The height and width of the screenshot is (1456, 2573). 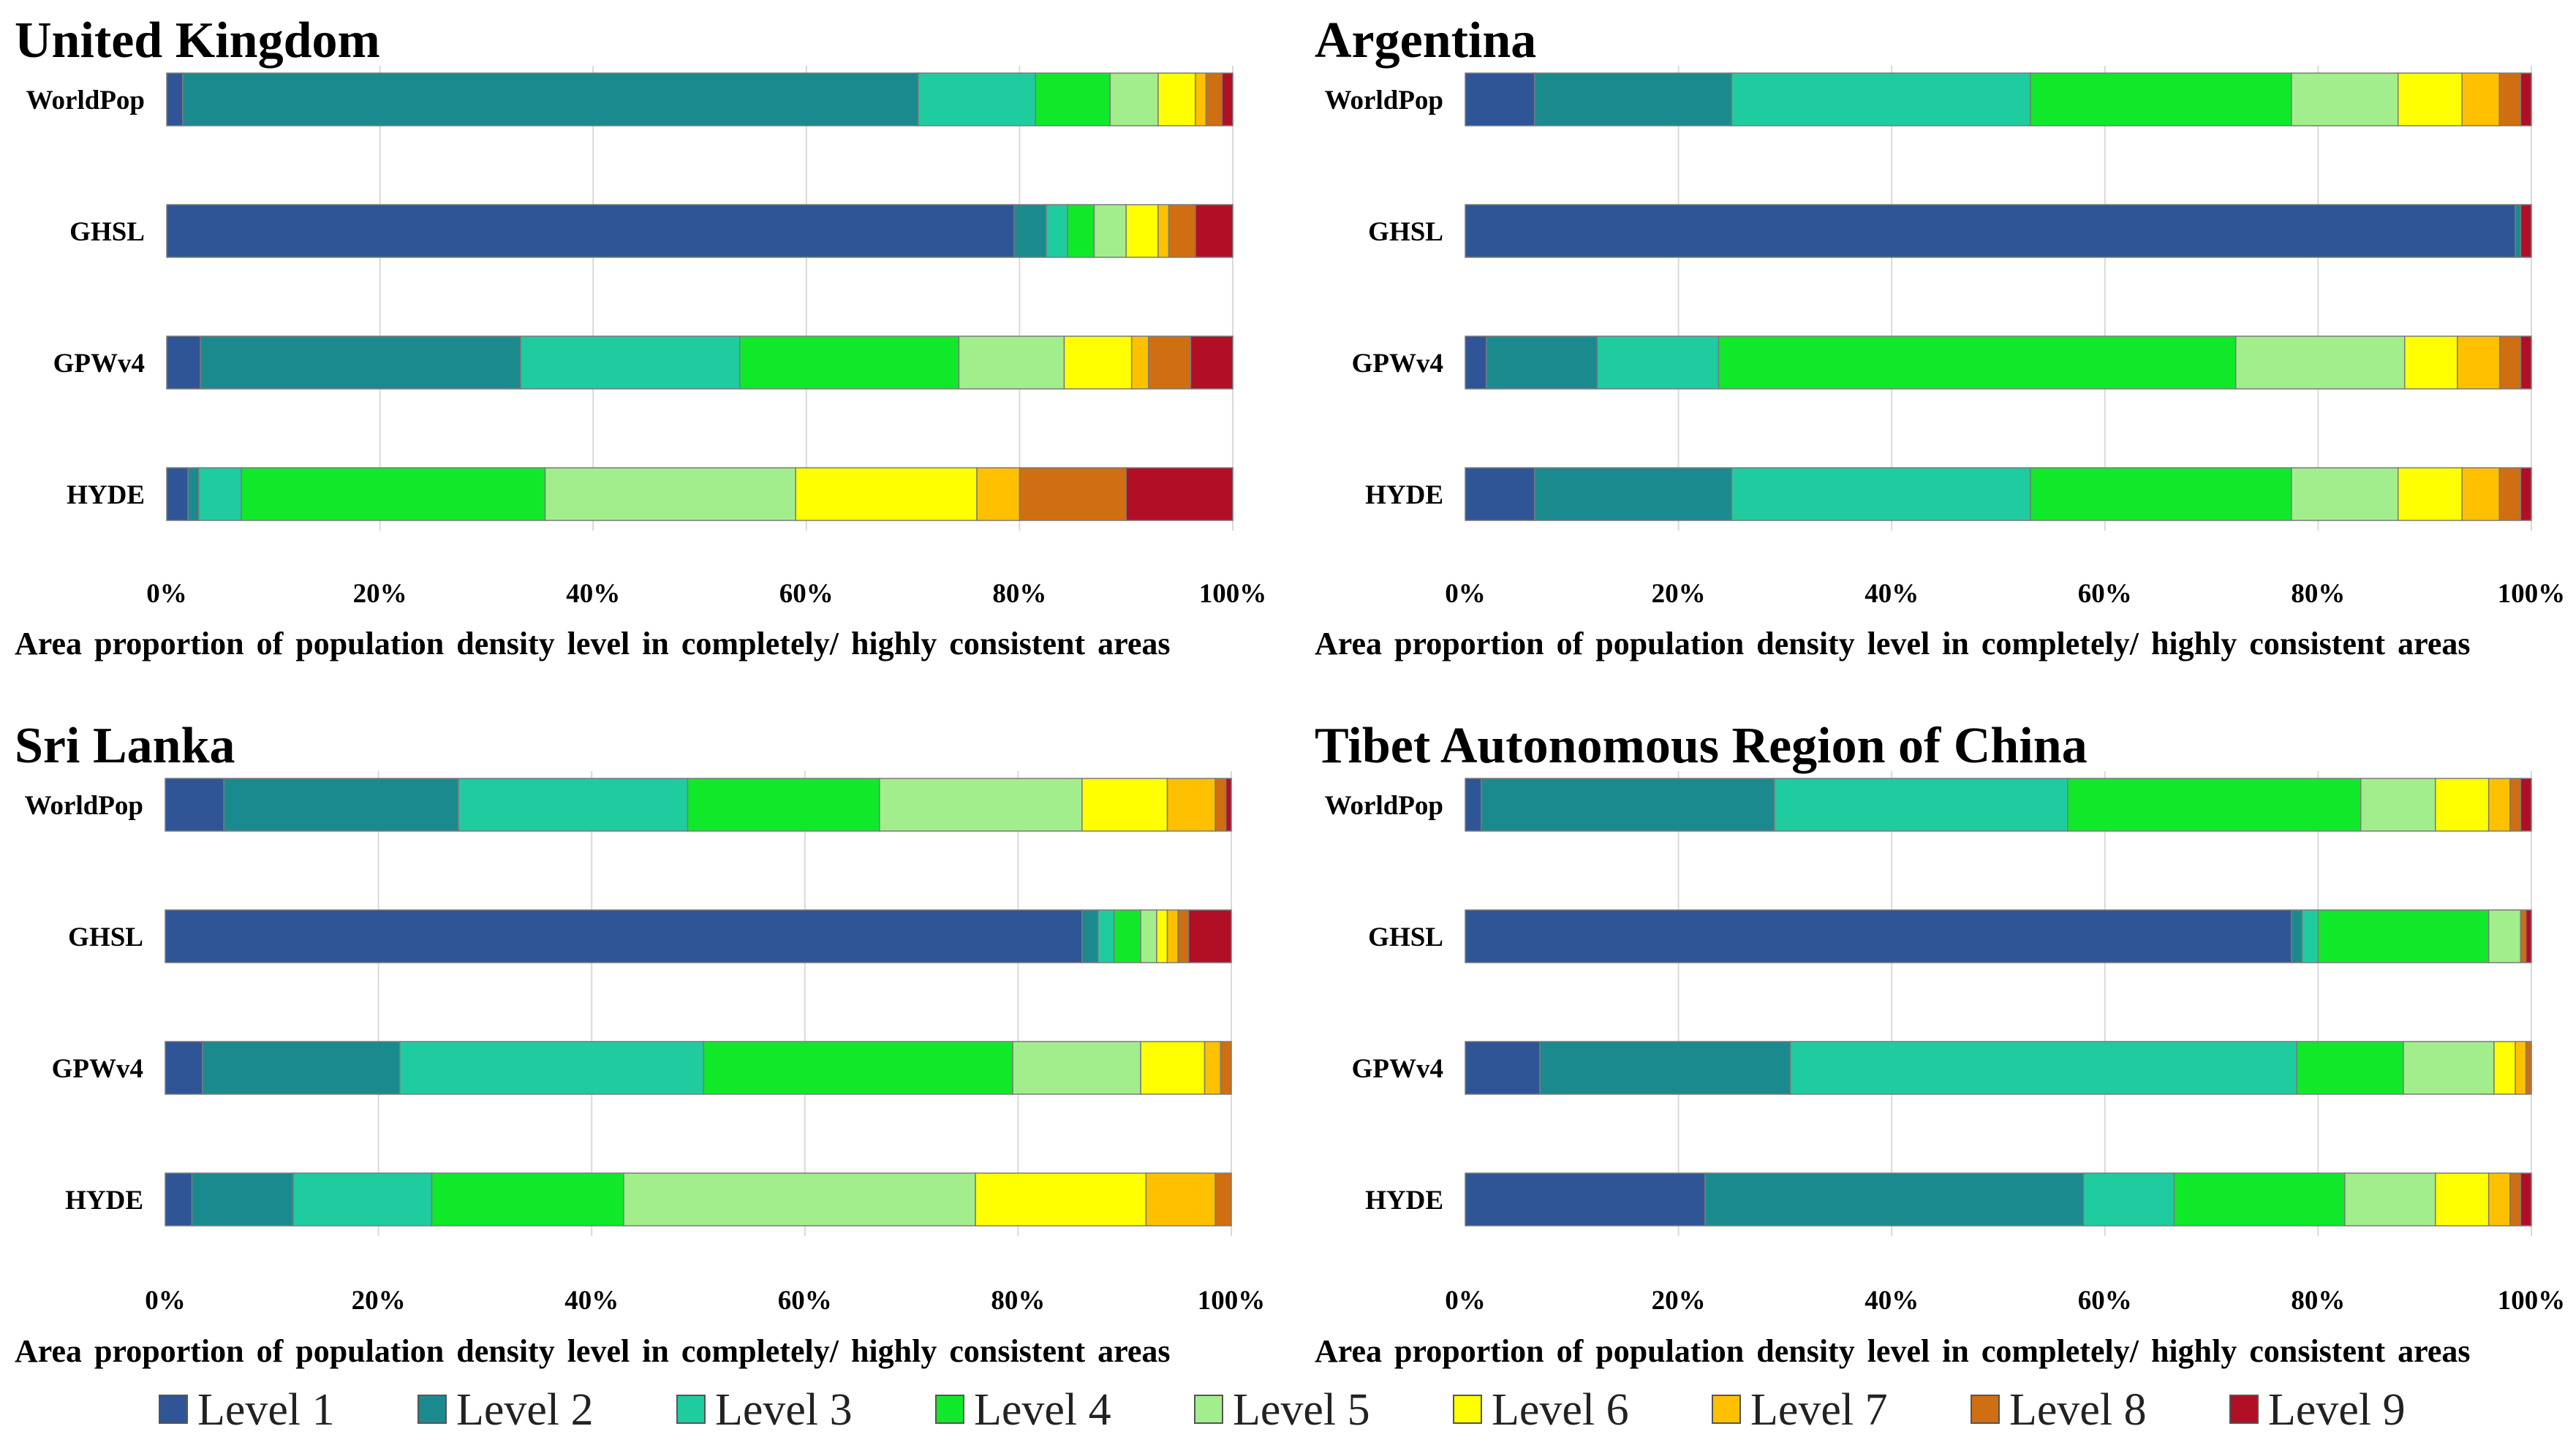 What do you see at coordinates (1301, 1410) in the screenshot?
I see `legend-label-level-5: Level 5` at bounding box center [1301, 1410].